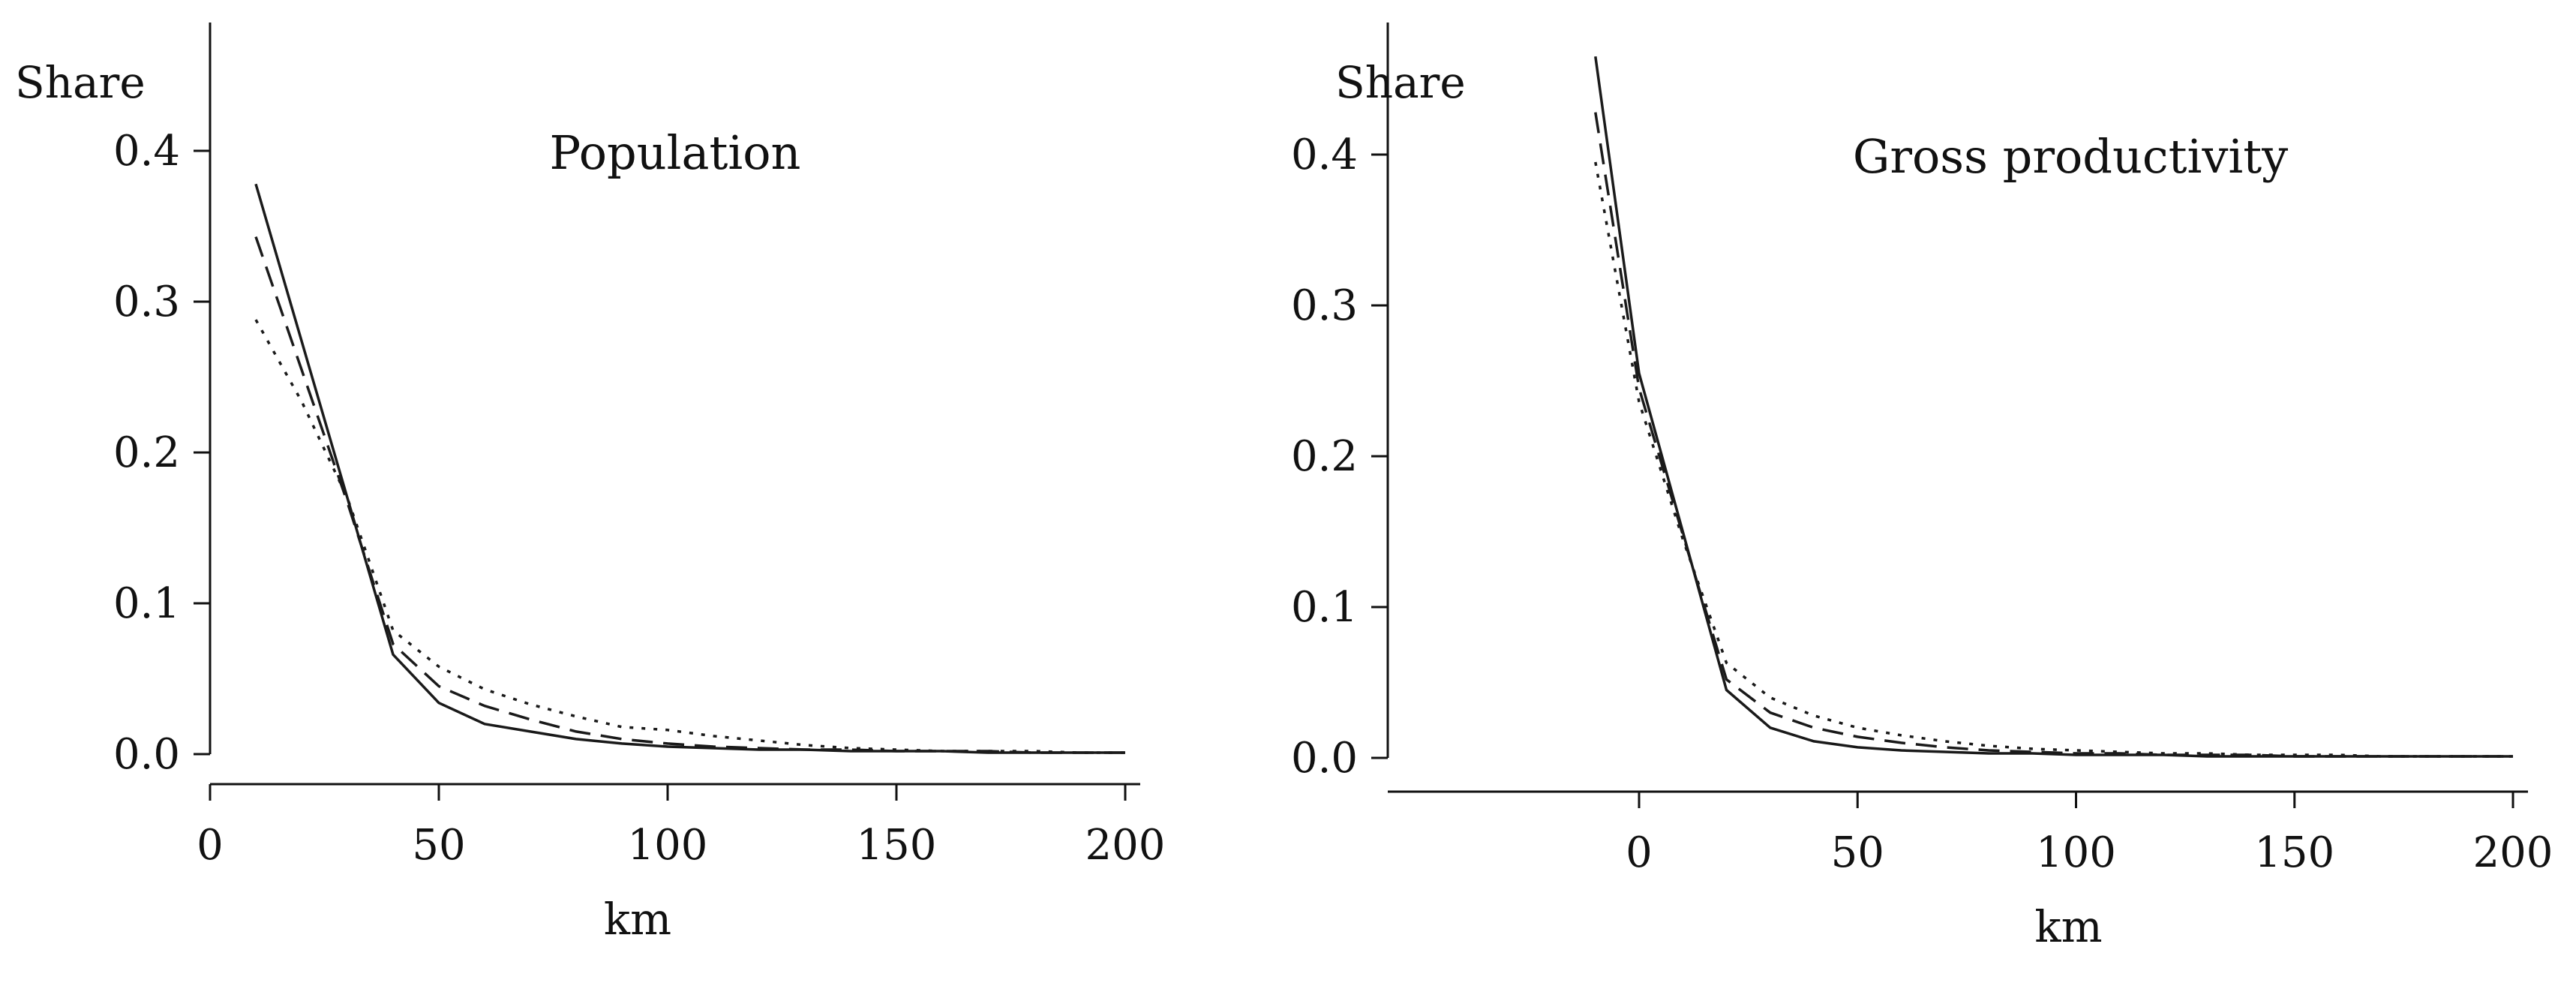 The height and width of the screenshot is (983, 2576). I want to click on panel-title: Population, so click(675, 152).